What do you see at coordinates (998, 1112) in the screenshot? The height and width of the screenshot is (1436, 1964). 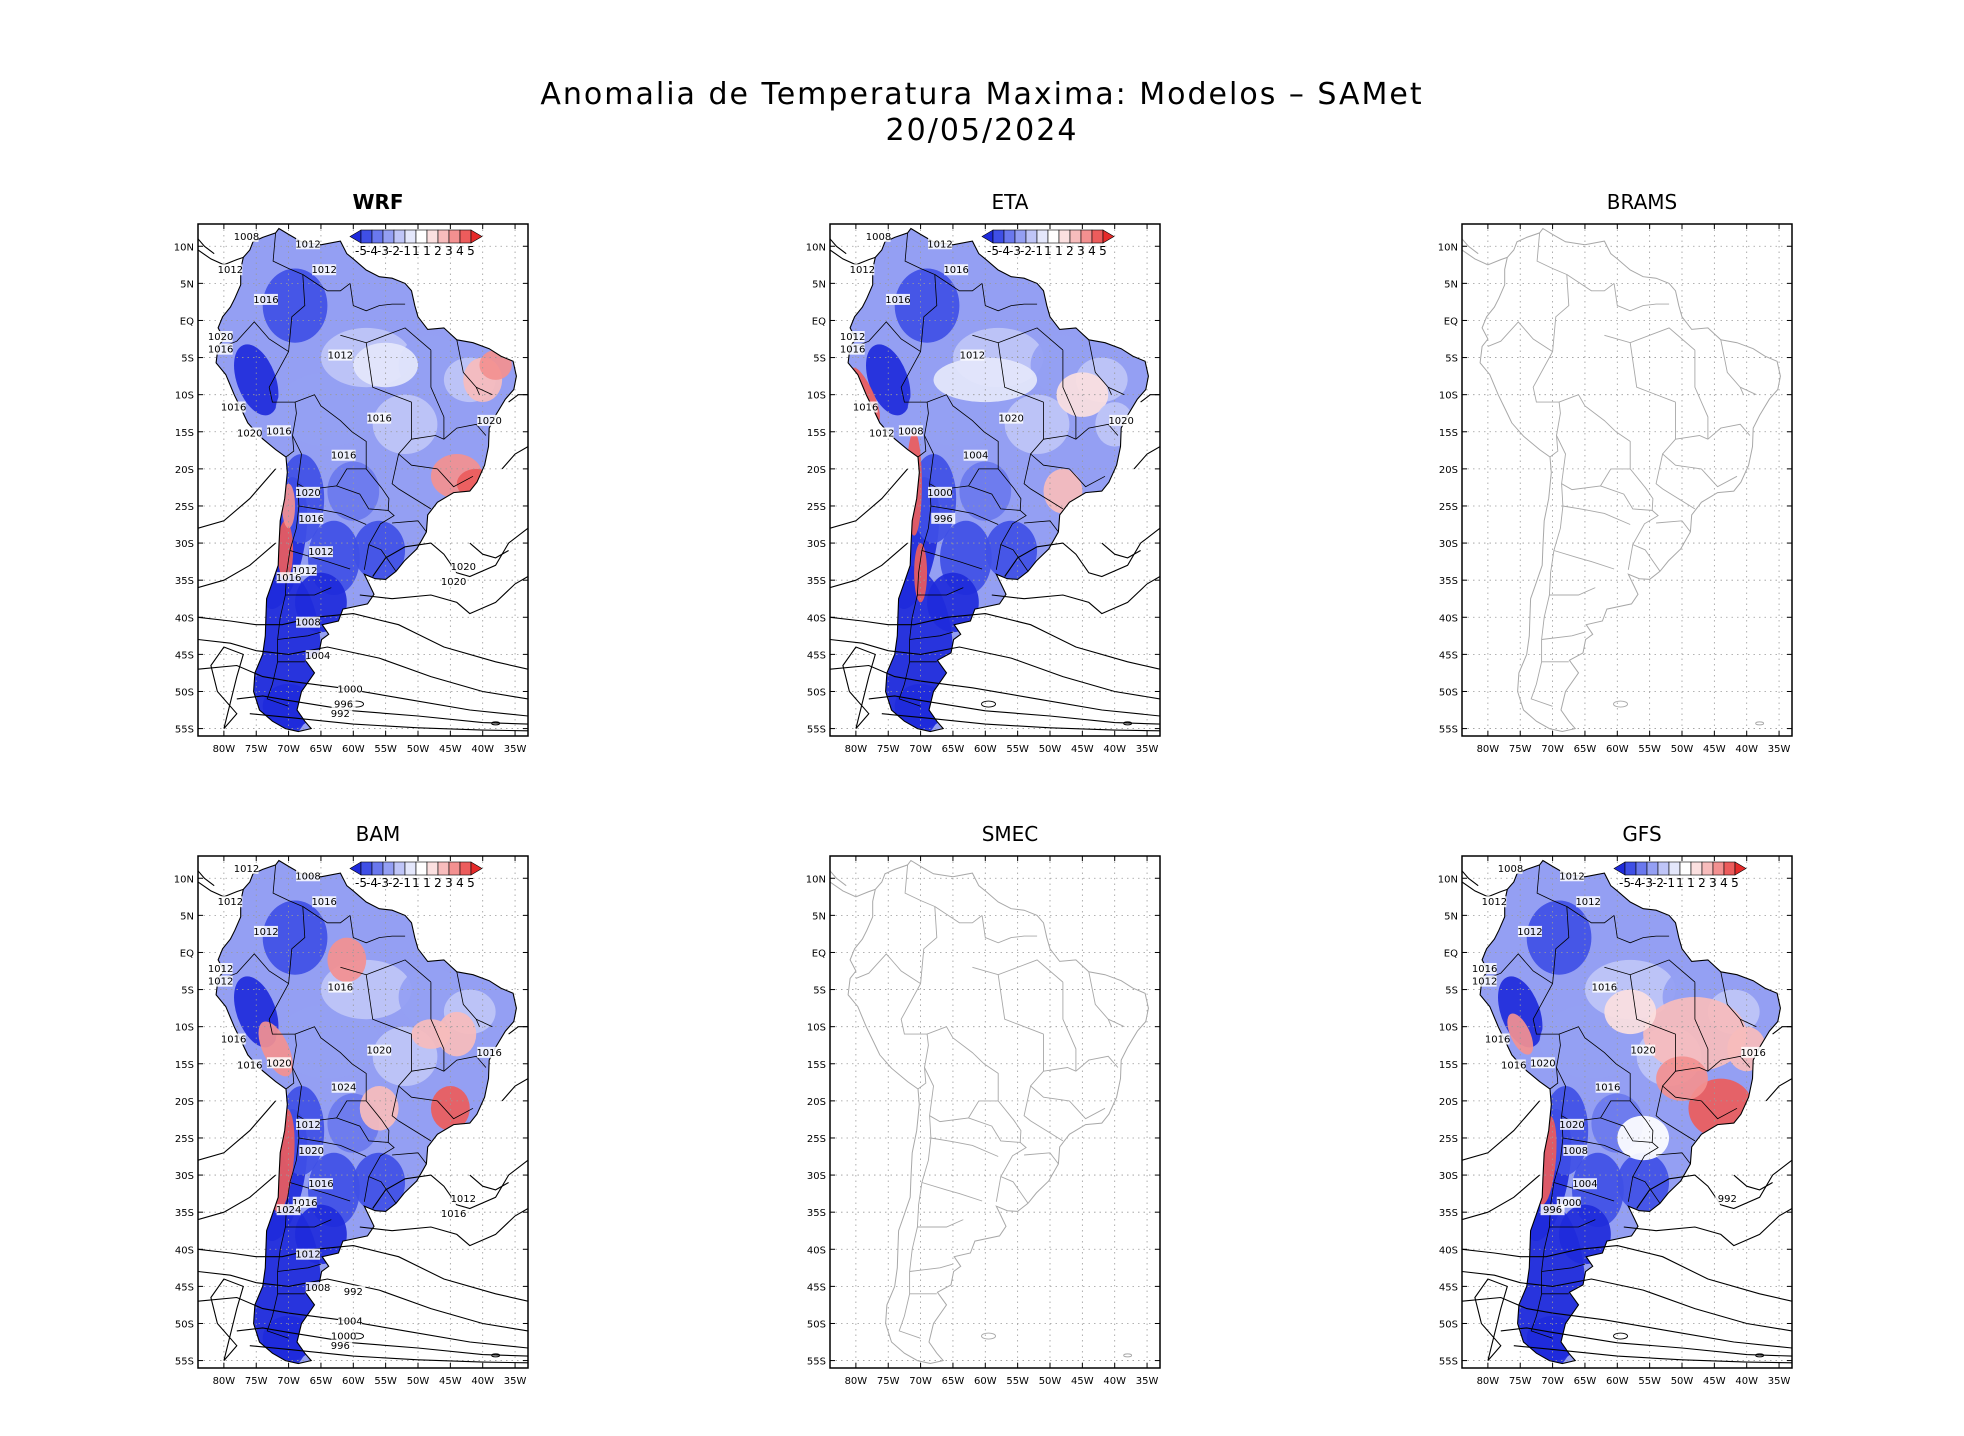 I see `coastline` at bounding box center [998, 1112].